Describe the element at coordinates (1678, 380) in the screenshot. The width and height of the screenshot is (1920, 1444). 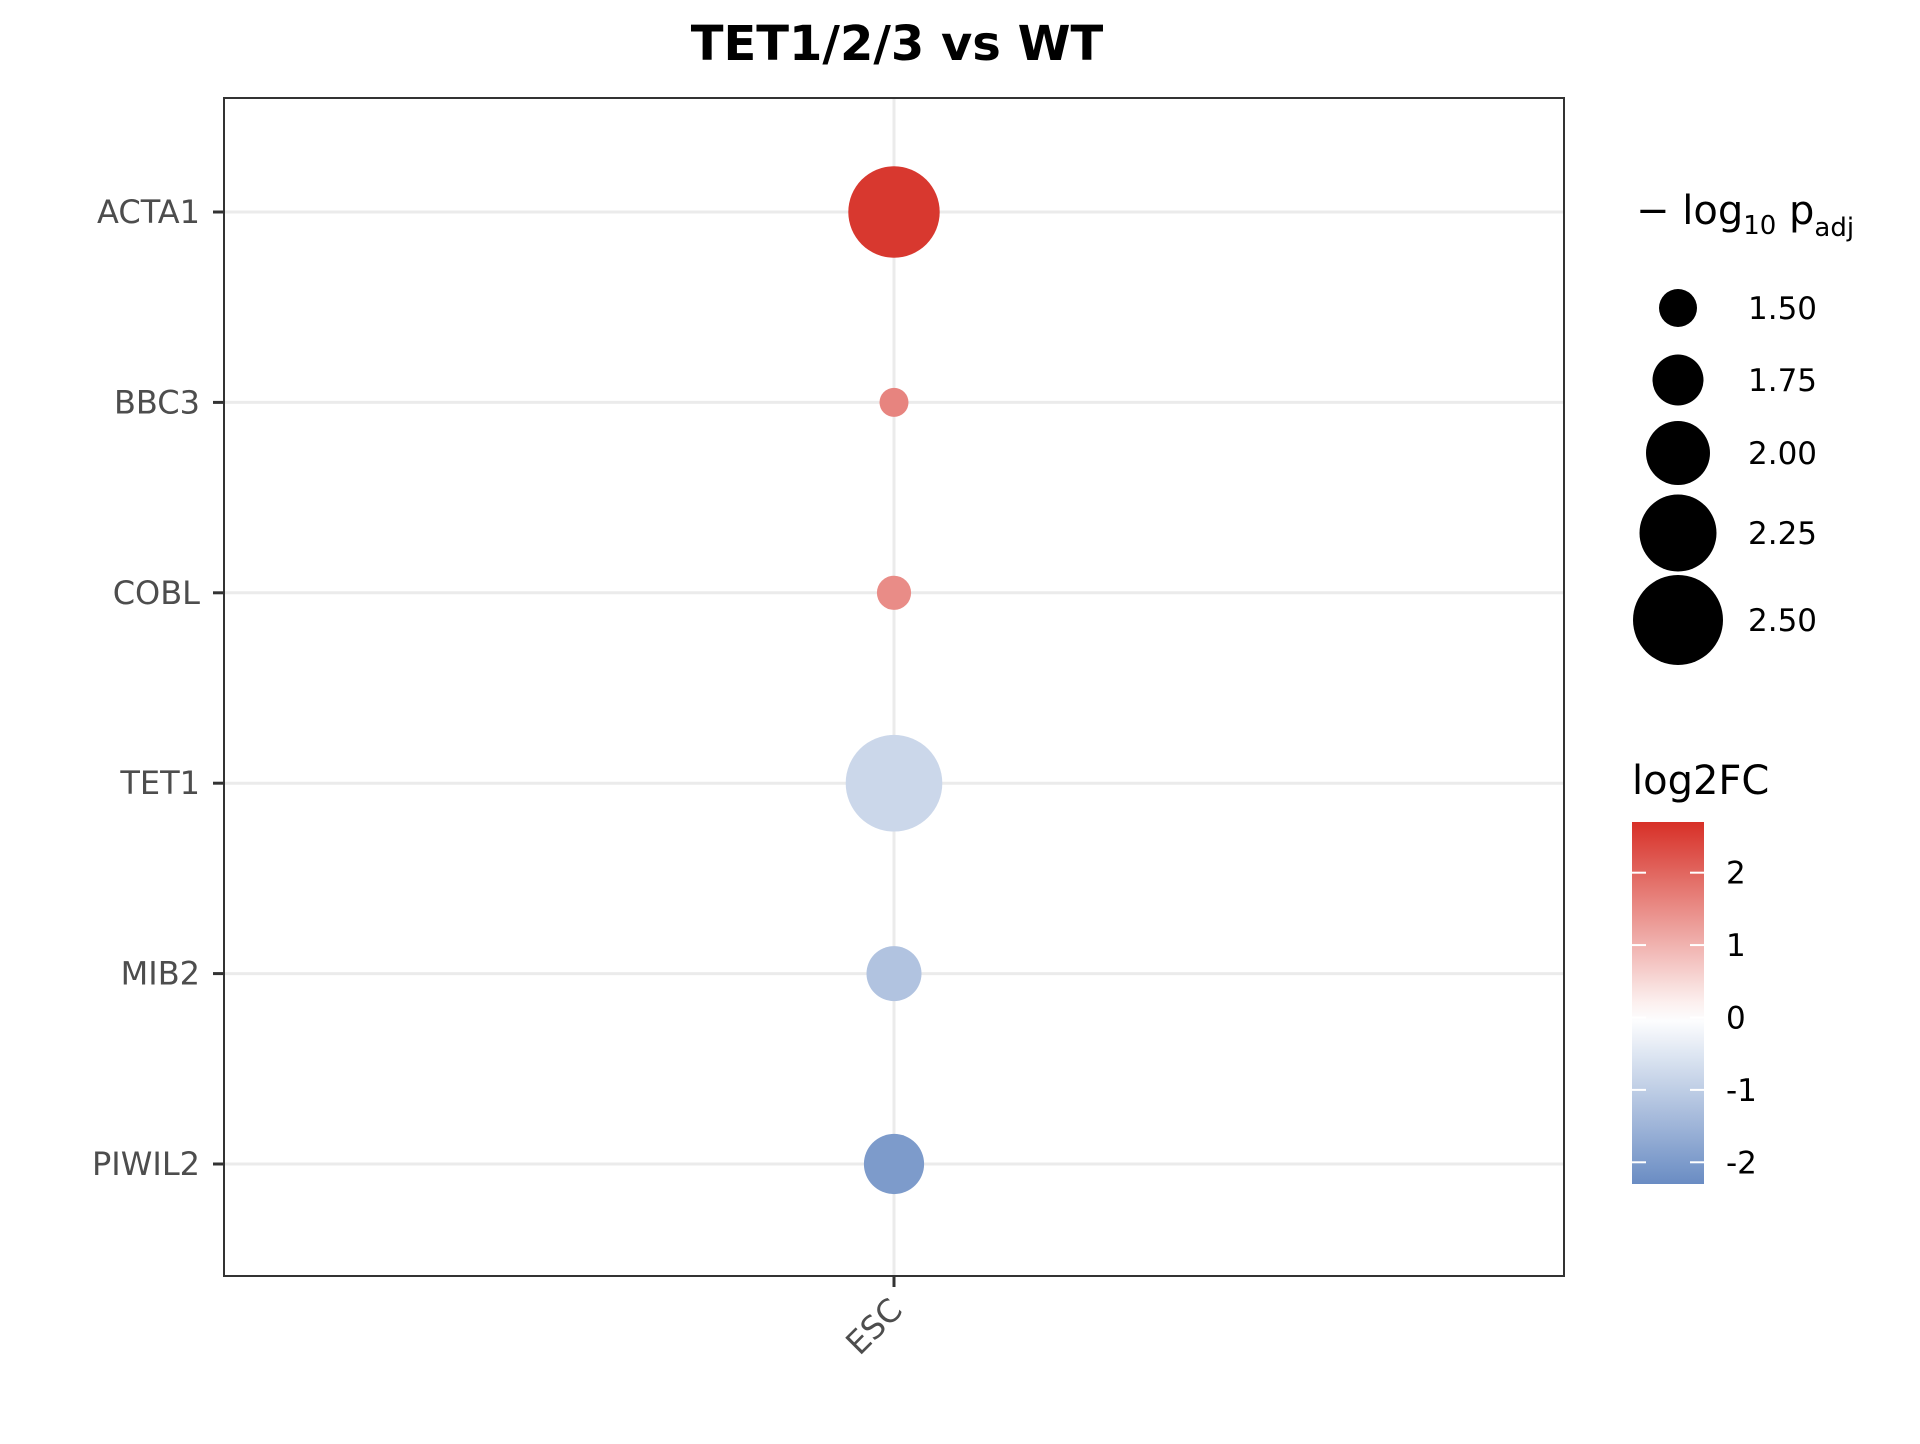
I see `size-legend-key-1.75` at that location.